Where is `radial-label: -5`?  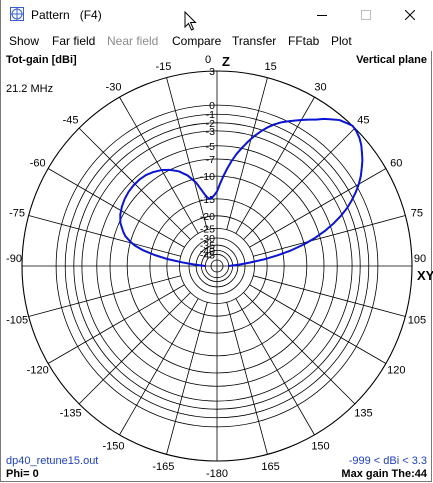
radial-label: -5 is located at coordinates (210, 147).